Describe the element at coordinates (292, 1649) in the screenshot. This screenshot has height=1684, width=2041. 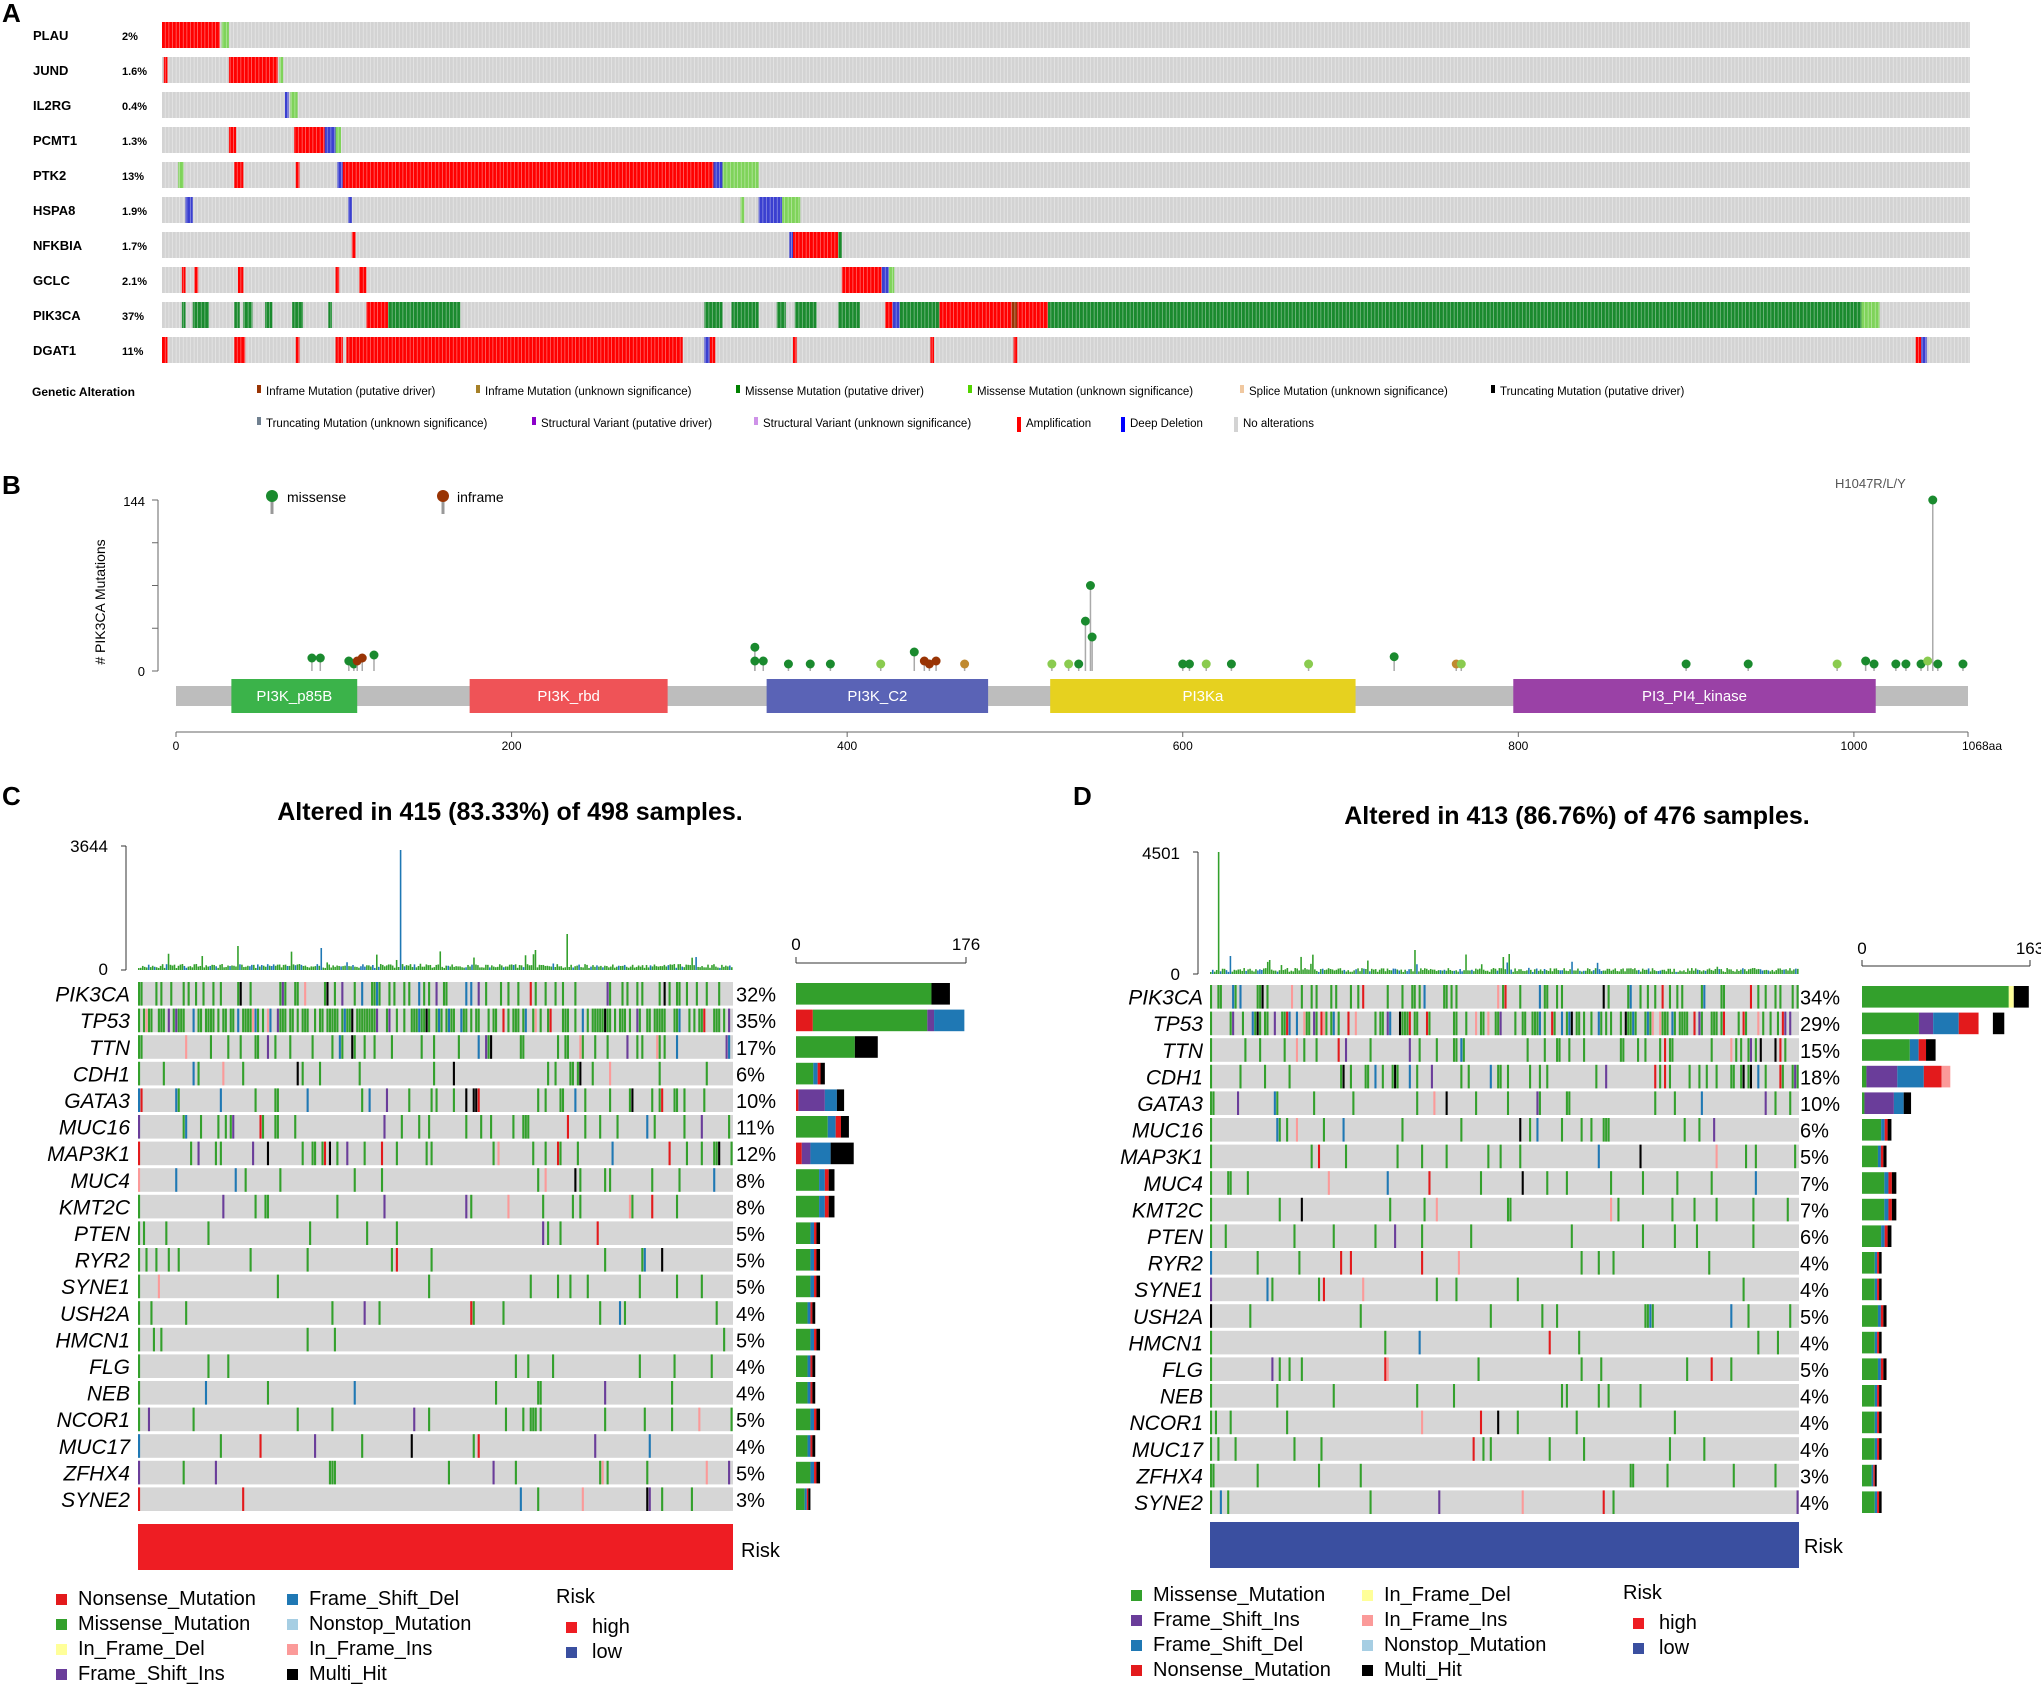
I see `mutation-legend-swatch` at that location.